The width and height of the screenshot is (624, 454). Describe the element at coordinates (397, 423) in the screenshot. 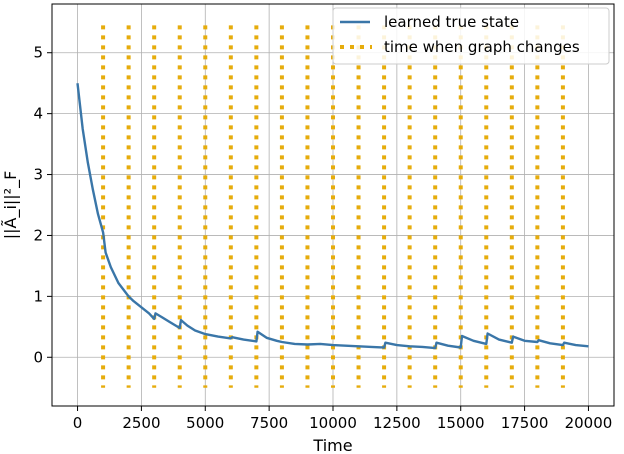

I see `x-tick-label: 12500` at that location.